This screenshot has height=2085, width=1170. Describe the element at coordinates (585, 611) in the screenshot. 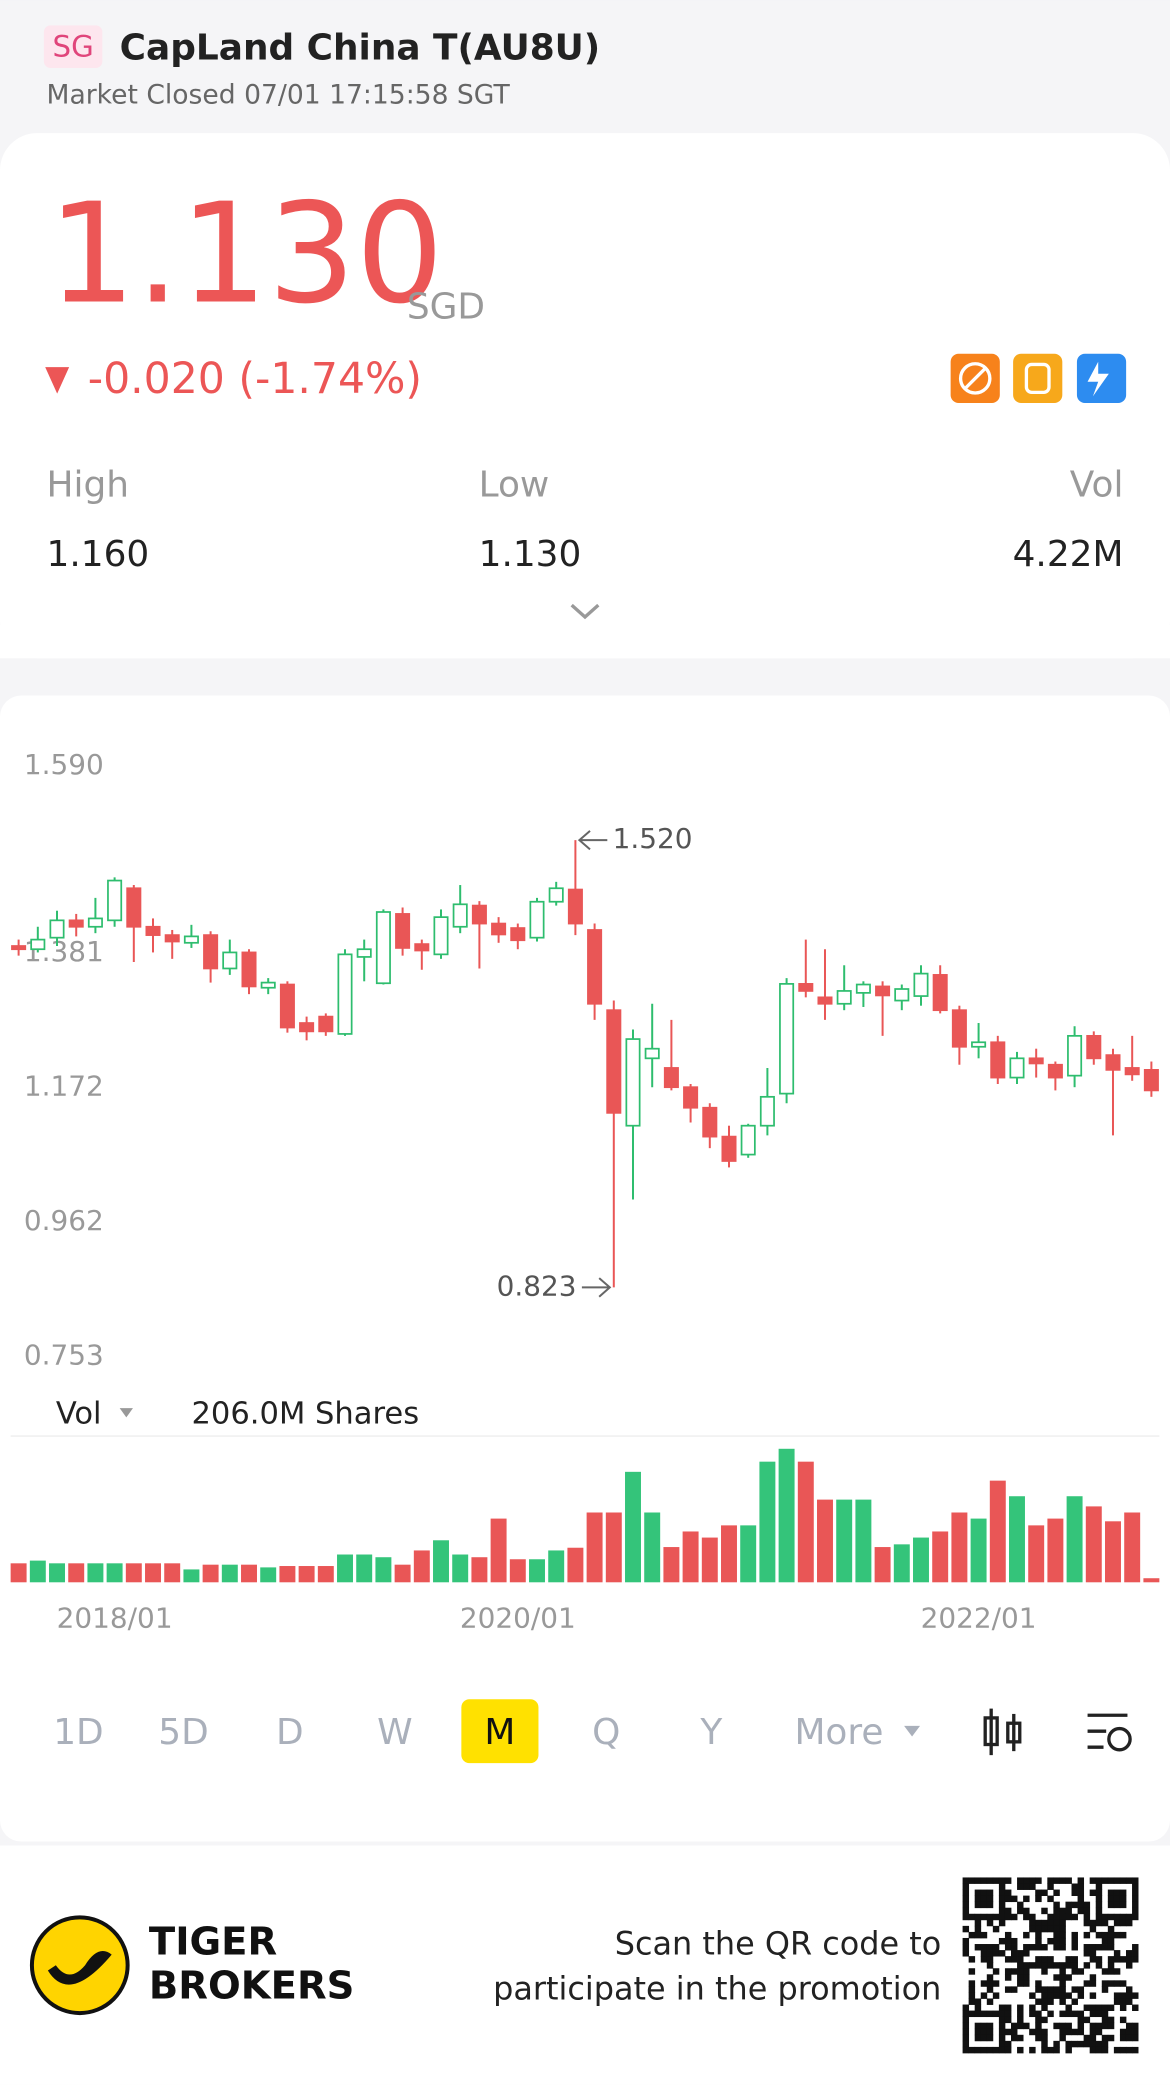

I see `expand-chevron` at that location.